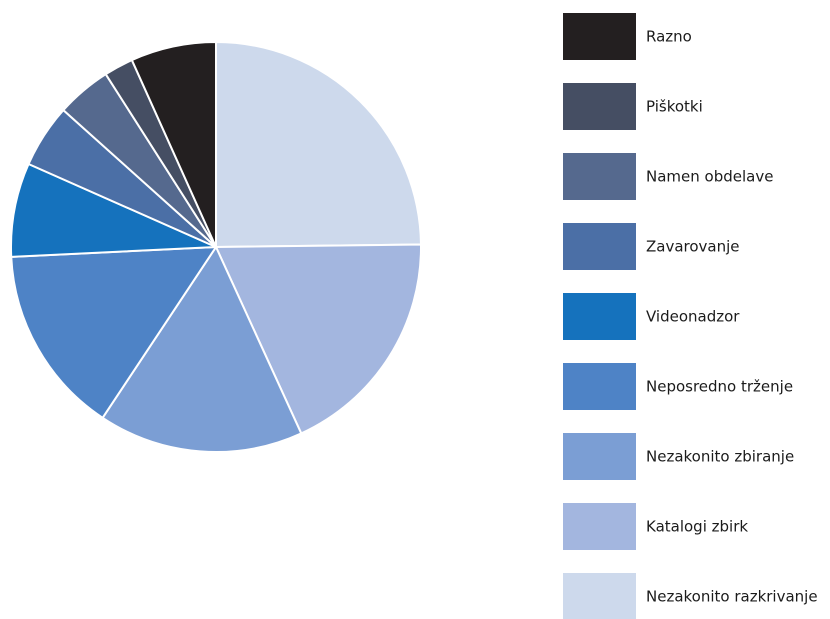 The height and width of the screenshot is (619, 830). I want to click on legend-swatch-piskotki, so click(599, 106).